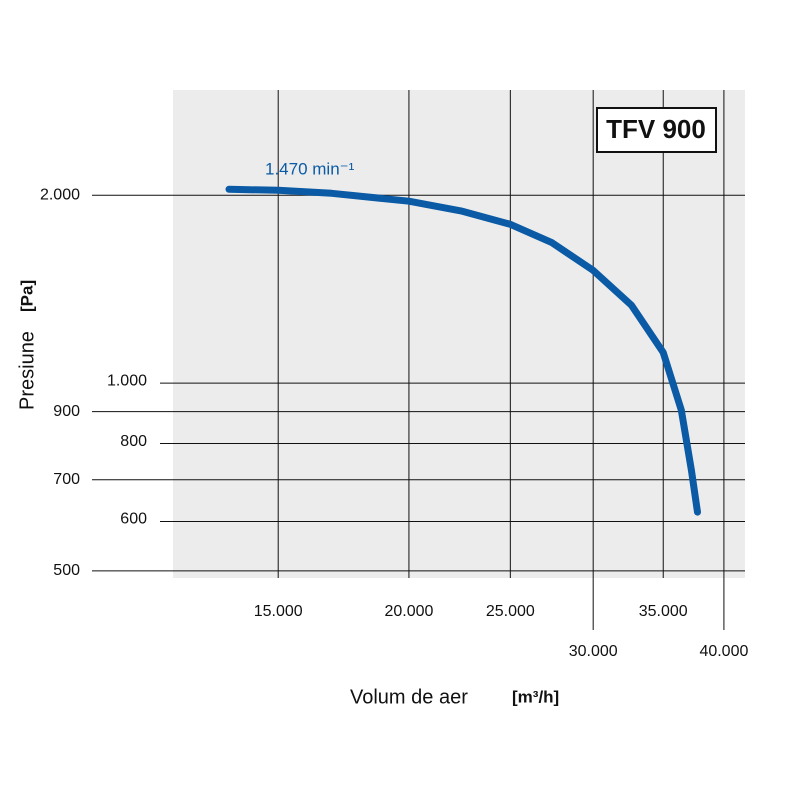  Describe the element at coordinates (408, 611) in the screenshot. I see `x-tick-label: 20.000` at that location.